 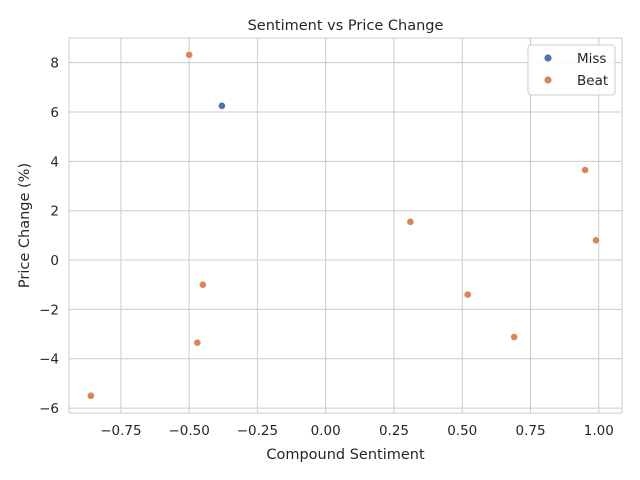 What do you see at coordinates (591, 59) in the screenshot?
I see `legend-label-miss: Miss` at bounding box center [591, 59].